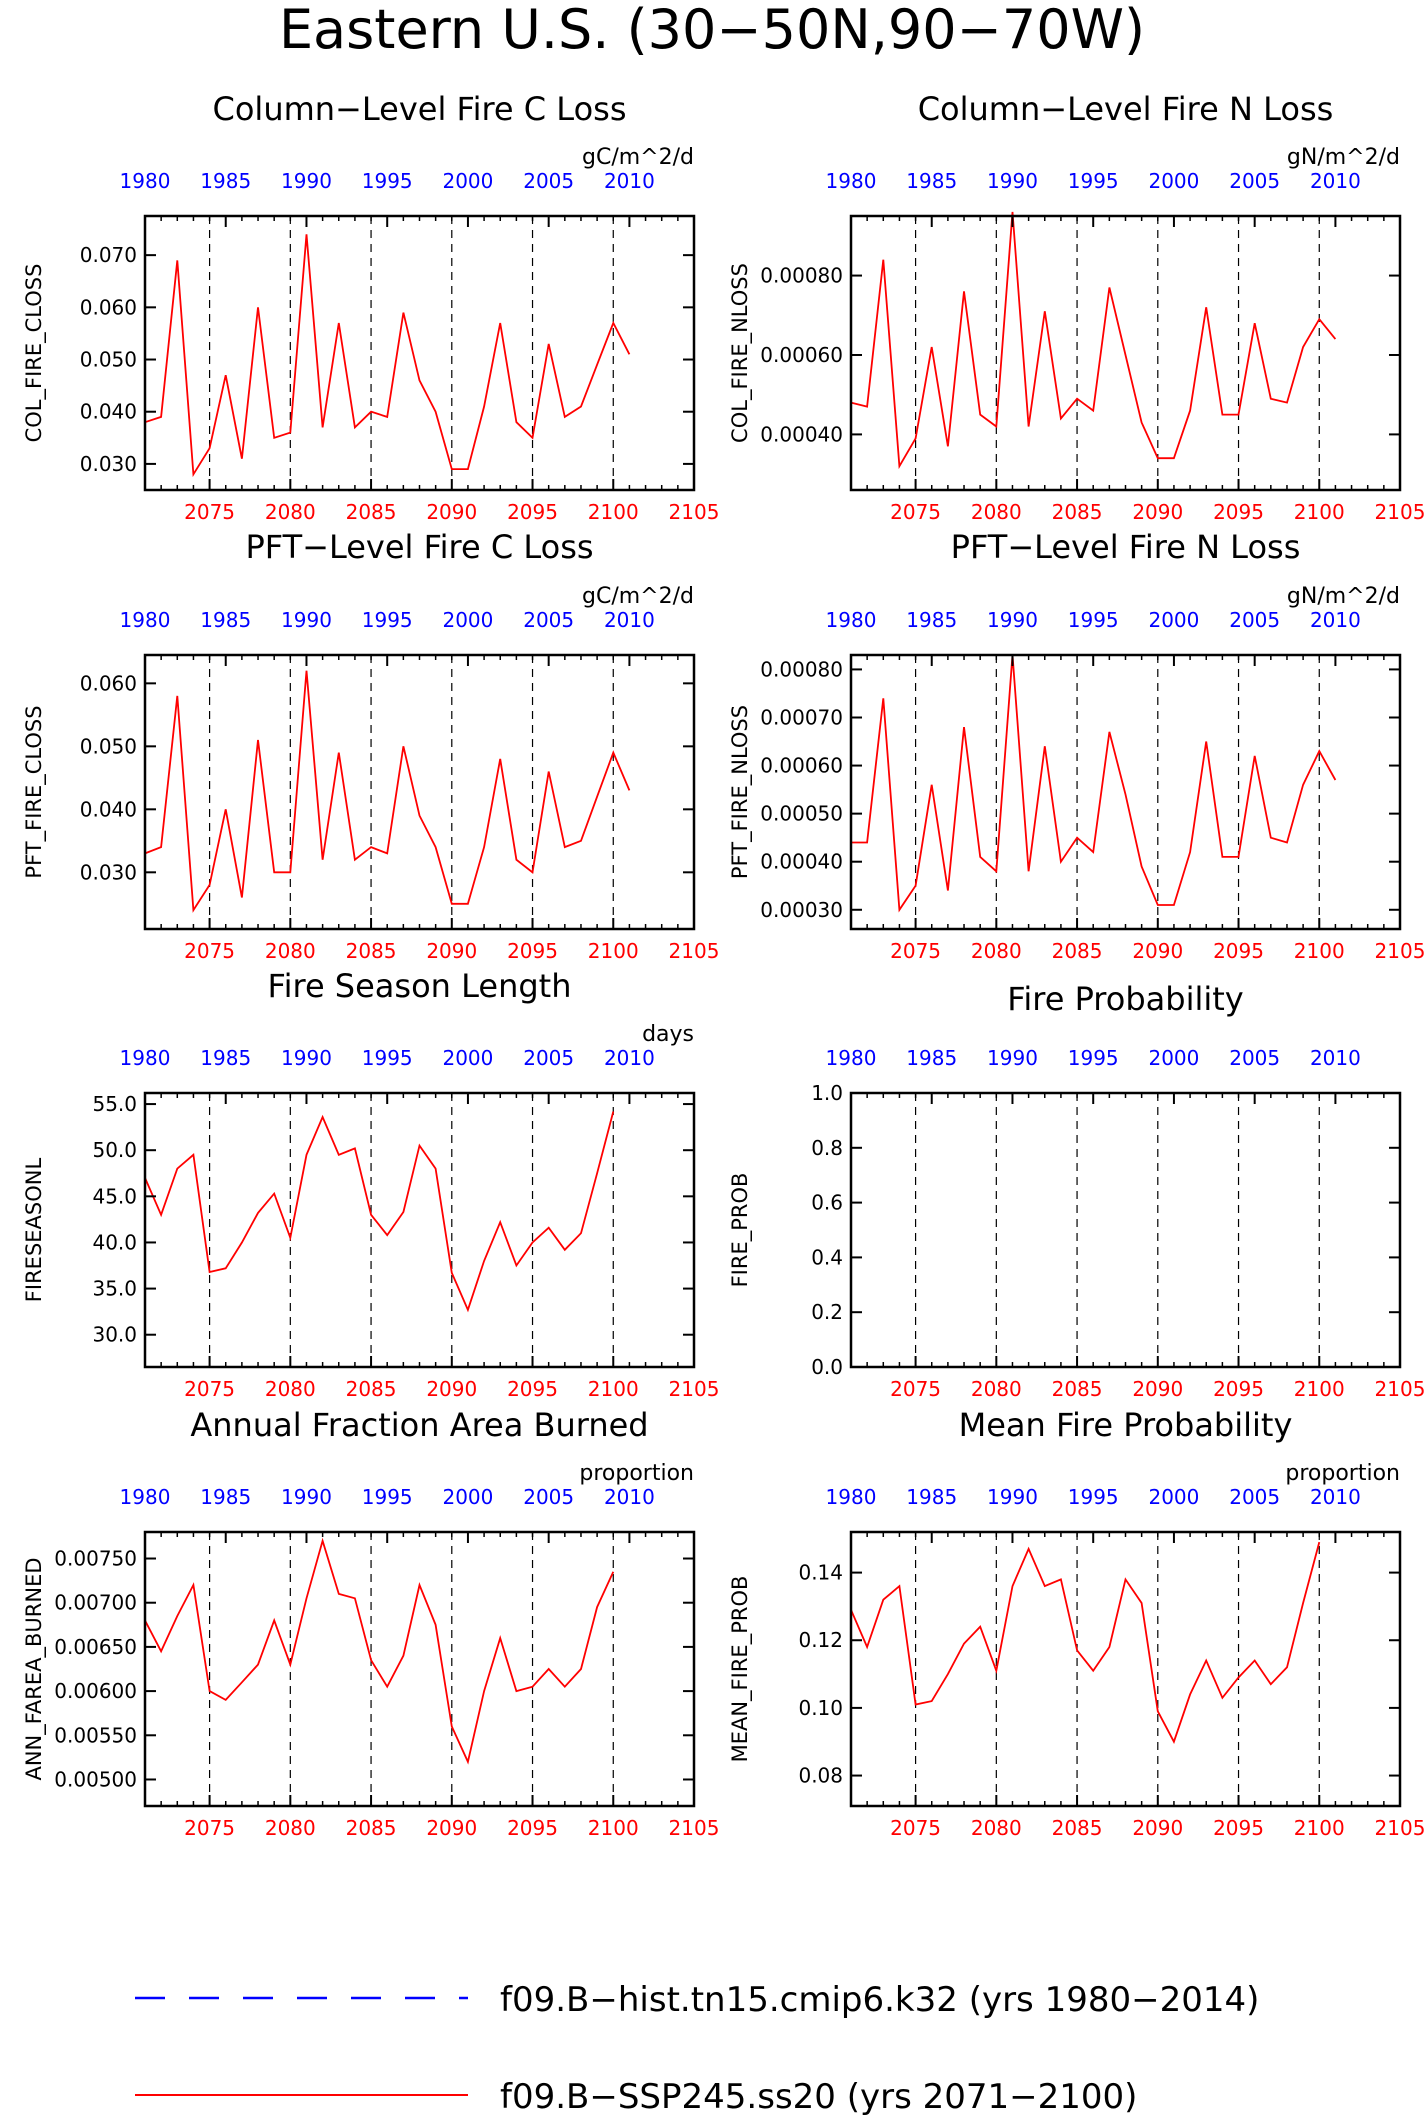  What do you see at coordinates (801, 910) in the screenshot?
I see `y-tick-label: 0.00030` at bounding box center [801, 910].